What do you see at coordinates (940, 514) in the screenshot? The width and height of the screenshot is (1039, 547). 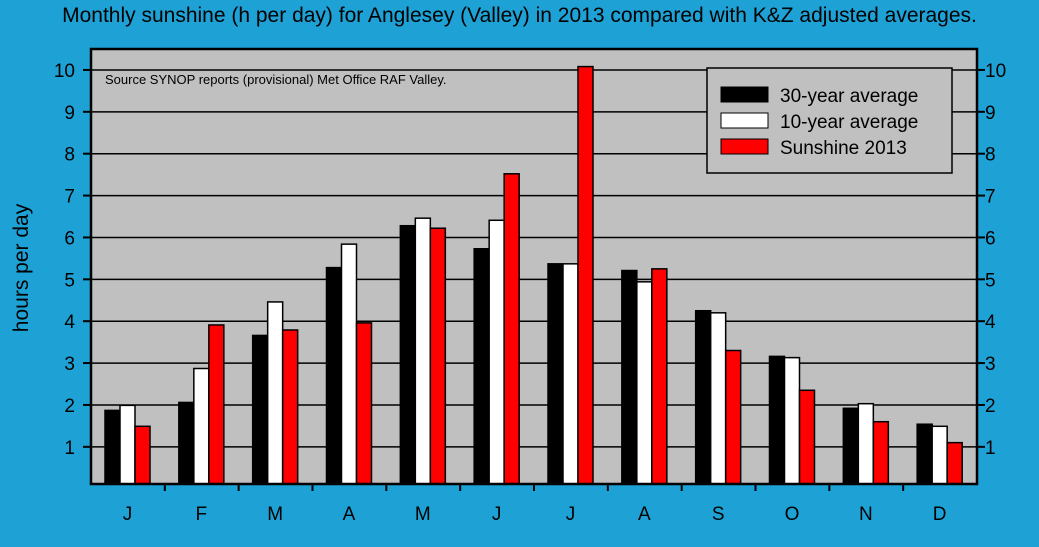 I see `x-tick-label: D` at bounding box center [940, 514].